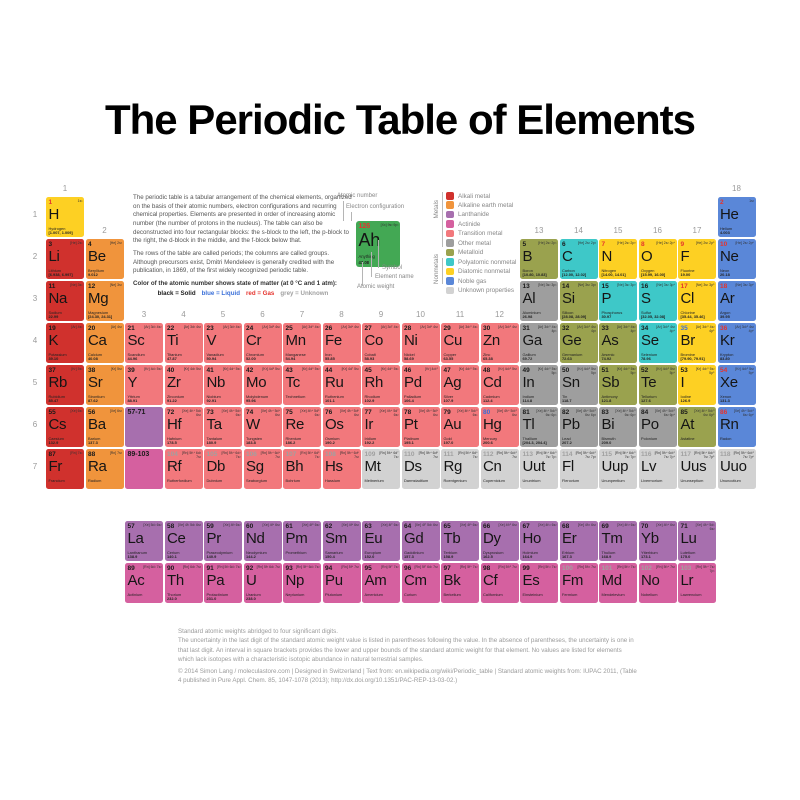  What do you see at coordinates (697, 427) in the screenshot?
I see `element-At: 85 [Xe] 4f¹⁴ 5d¹⁰ 6s² 6p⁵ At Astatine` at bounding box center [697, 427].